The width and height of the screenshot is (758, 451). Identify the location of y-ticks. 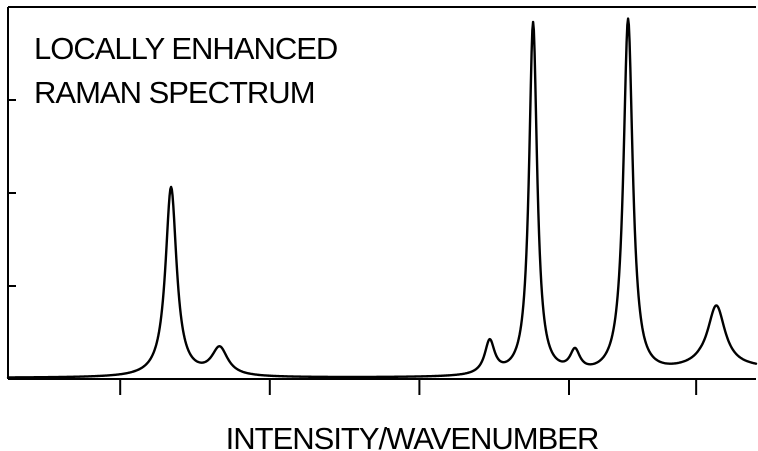
(12, 193).